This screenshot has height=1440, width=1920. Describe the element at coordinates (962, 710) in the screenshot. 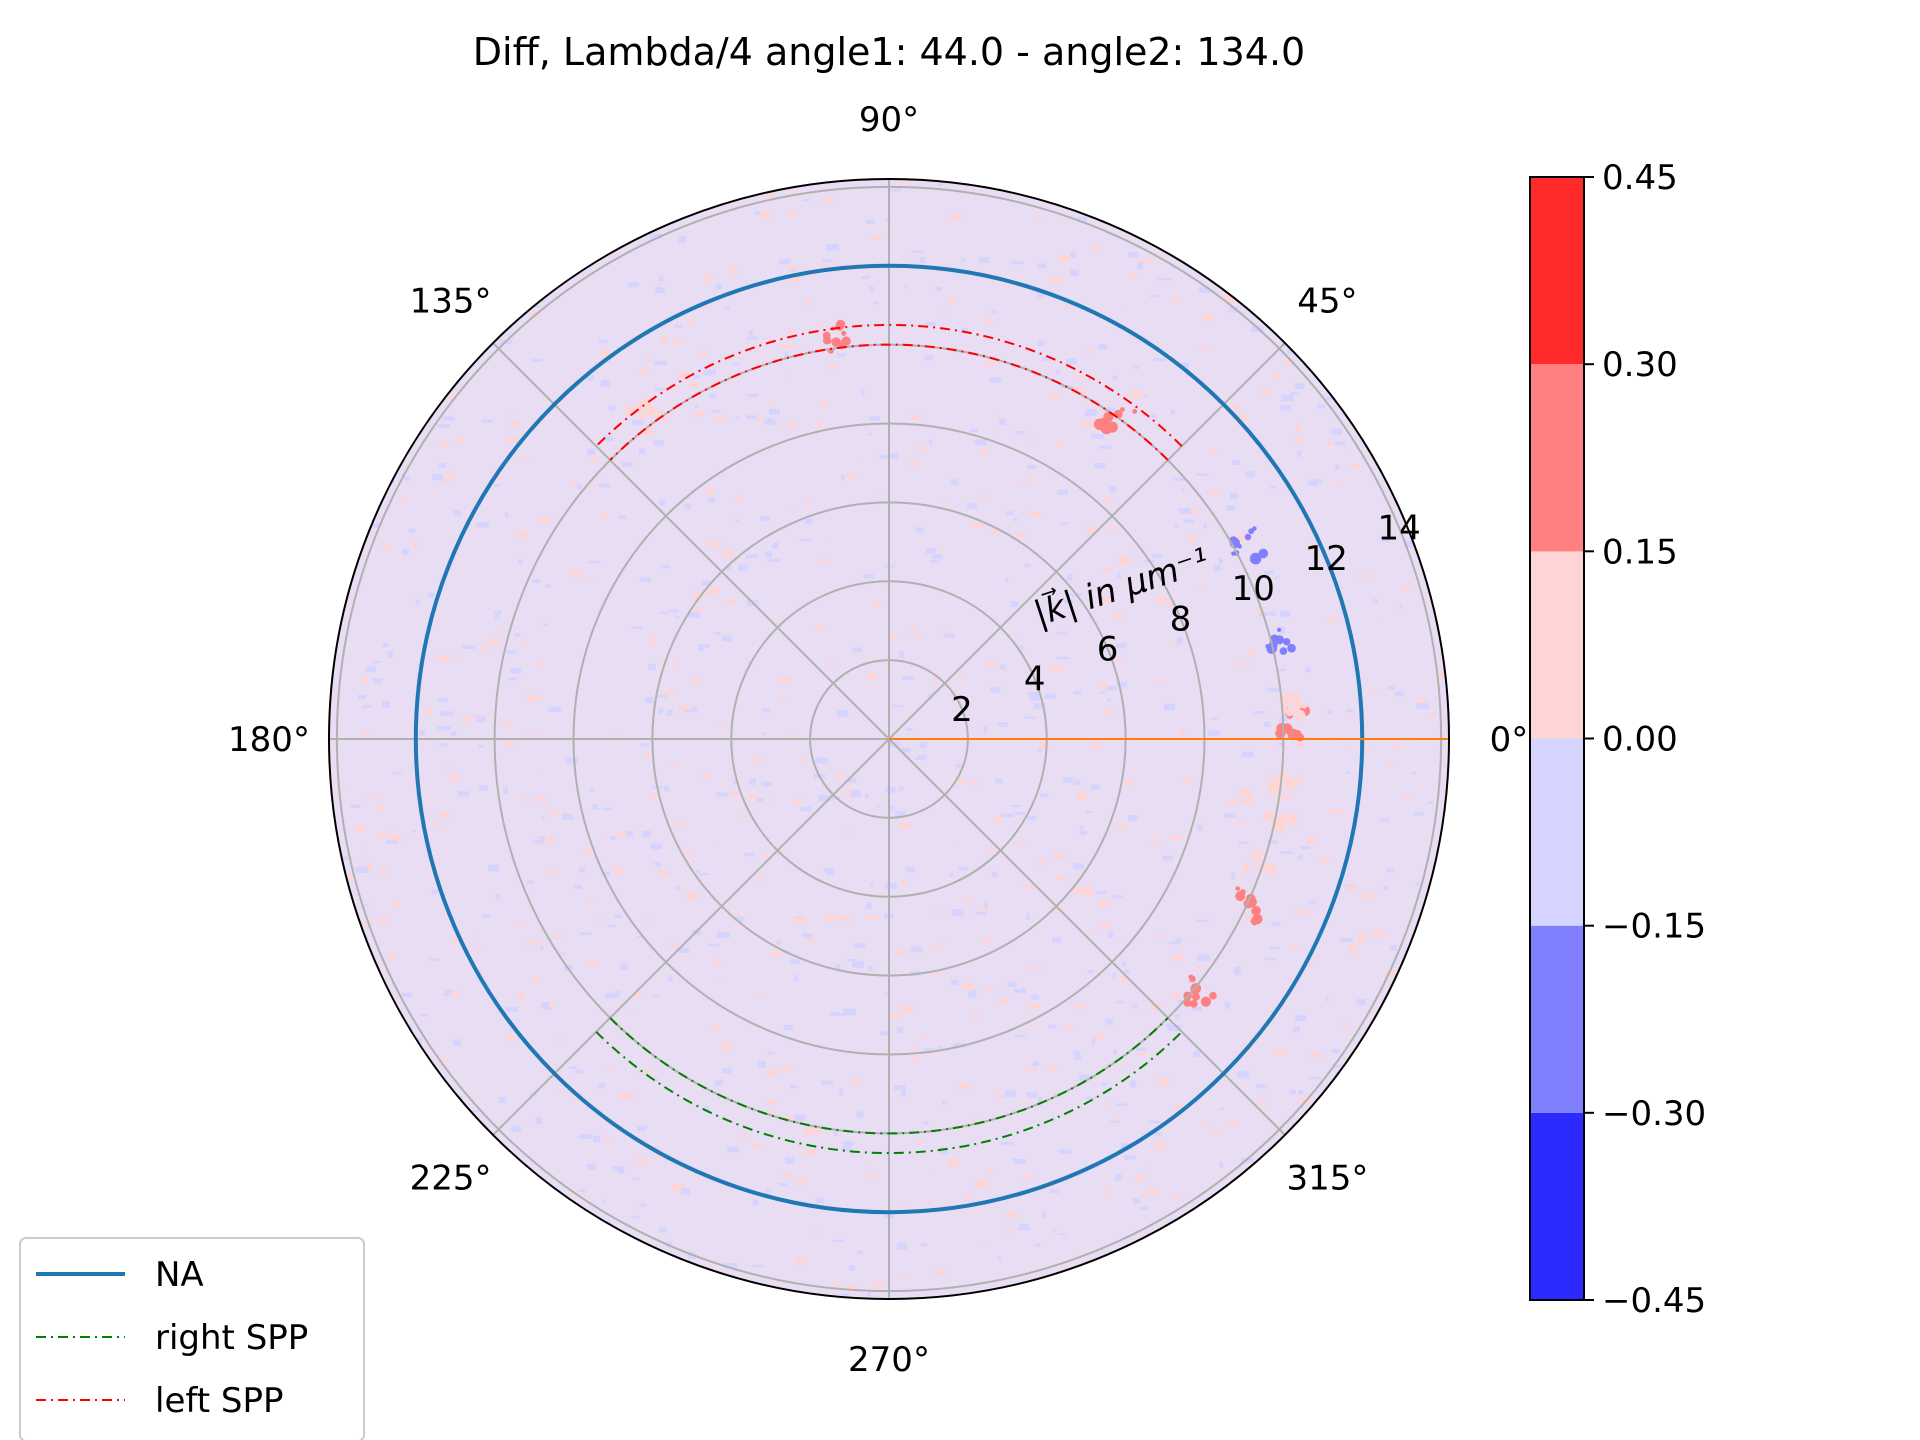

I see `radial-tick-label: 2` at that location.